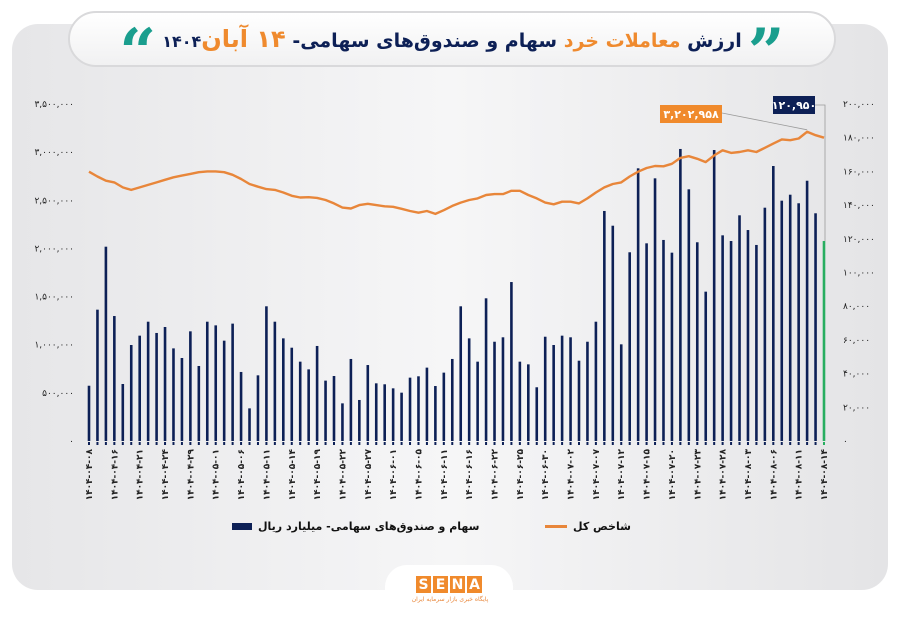 Image resolution: width=900 pixels, height=623 pixels. I want to click on left-axis-tick: ۱,۰۰۰,۰۰۰, so click(54, 346).